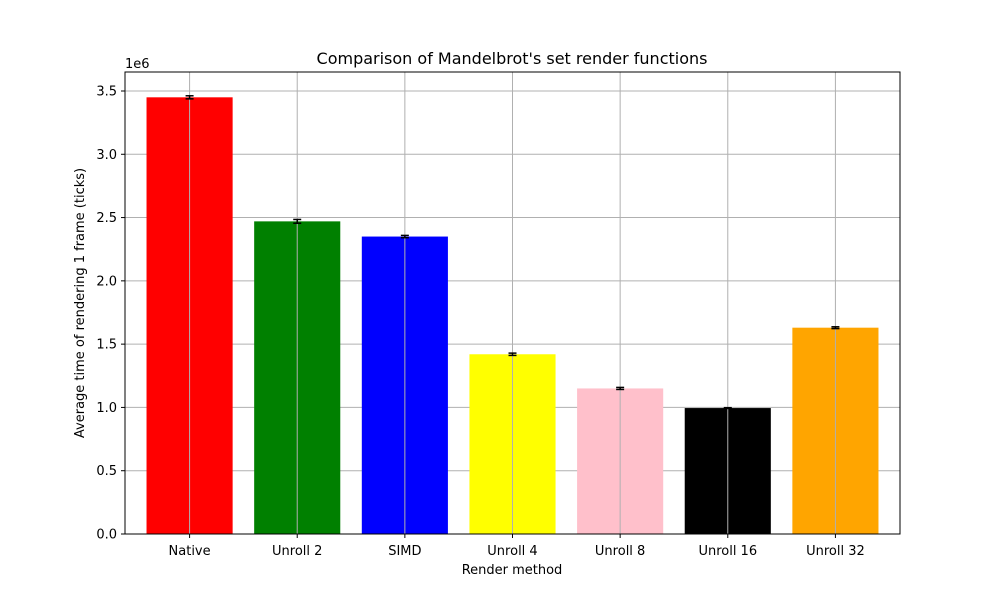  I want to click on x-tick-label: Unroll 8, so click(620, 551).